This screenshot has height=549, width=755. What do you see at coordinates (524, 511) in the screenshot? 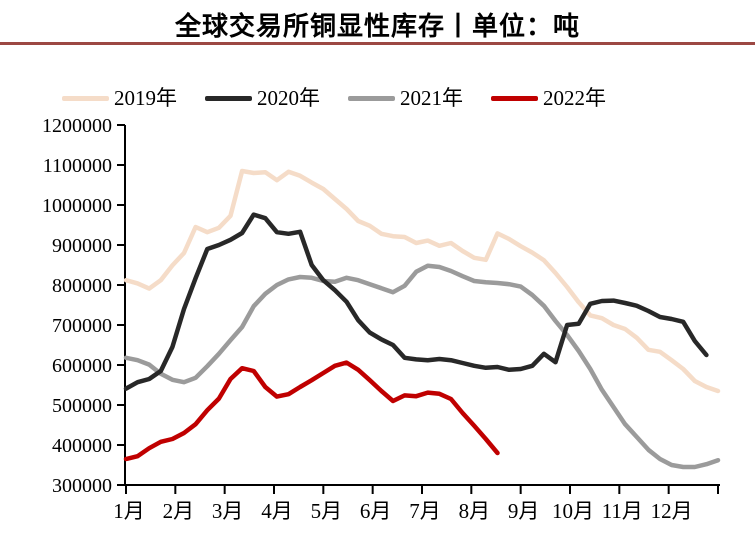
I see `x-tick-label: 9月` at bounding box center [524, 511].